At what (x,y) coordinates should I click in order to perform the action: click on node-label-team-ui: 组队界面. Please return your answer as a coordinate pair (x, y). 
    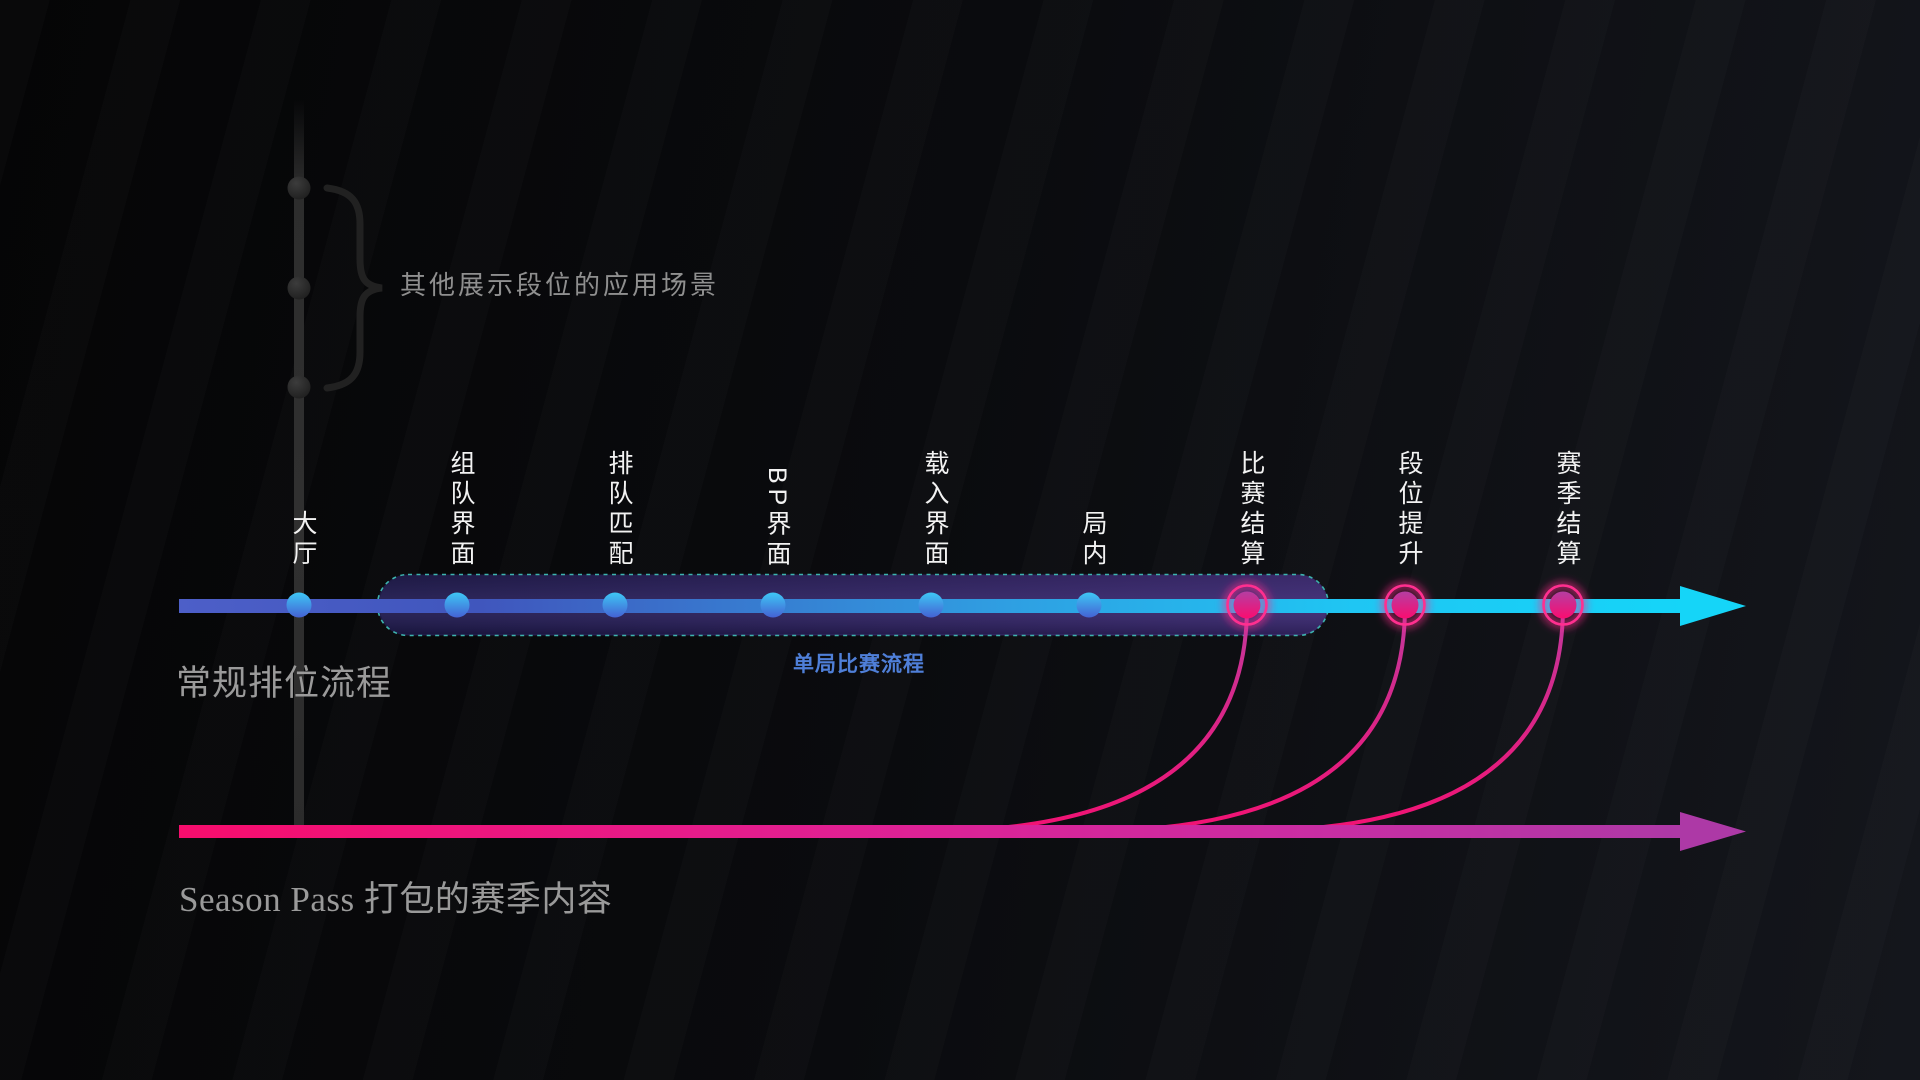
    Looking at the image, I should click on (461, 510).